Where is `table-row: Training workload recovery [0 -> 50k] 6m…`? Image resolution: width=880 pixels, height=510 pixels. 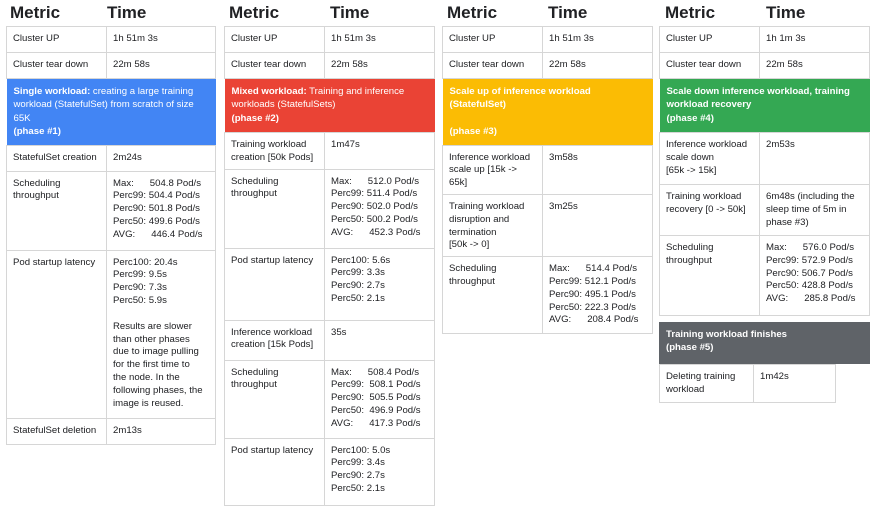 table-row: Training workload recovery [0 -> 50k] 6m… is located at coordinates (764, 210).